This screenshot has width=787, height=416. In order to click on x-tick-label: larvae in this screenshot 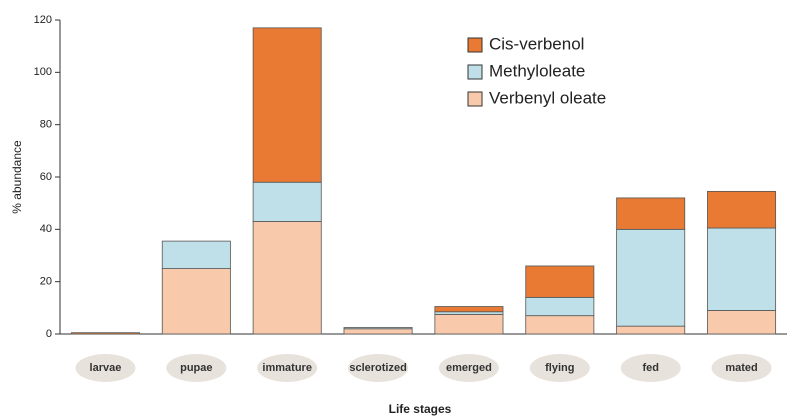, I will do `click(106, 368)`.